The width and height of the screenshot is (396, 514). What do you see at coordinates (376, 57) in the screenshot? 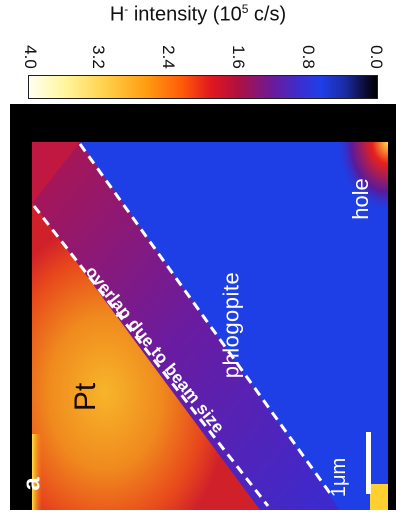
I see `colorbar-tick: 0.0` at bounding box center [376, 57].